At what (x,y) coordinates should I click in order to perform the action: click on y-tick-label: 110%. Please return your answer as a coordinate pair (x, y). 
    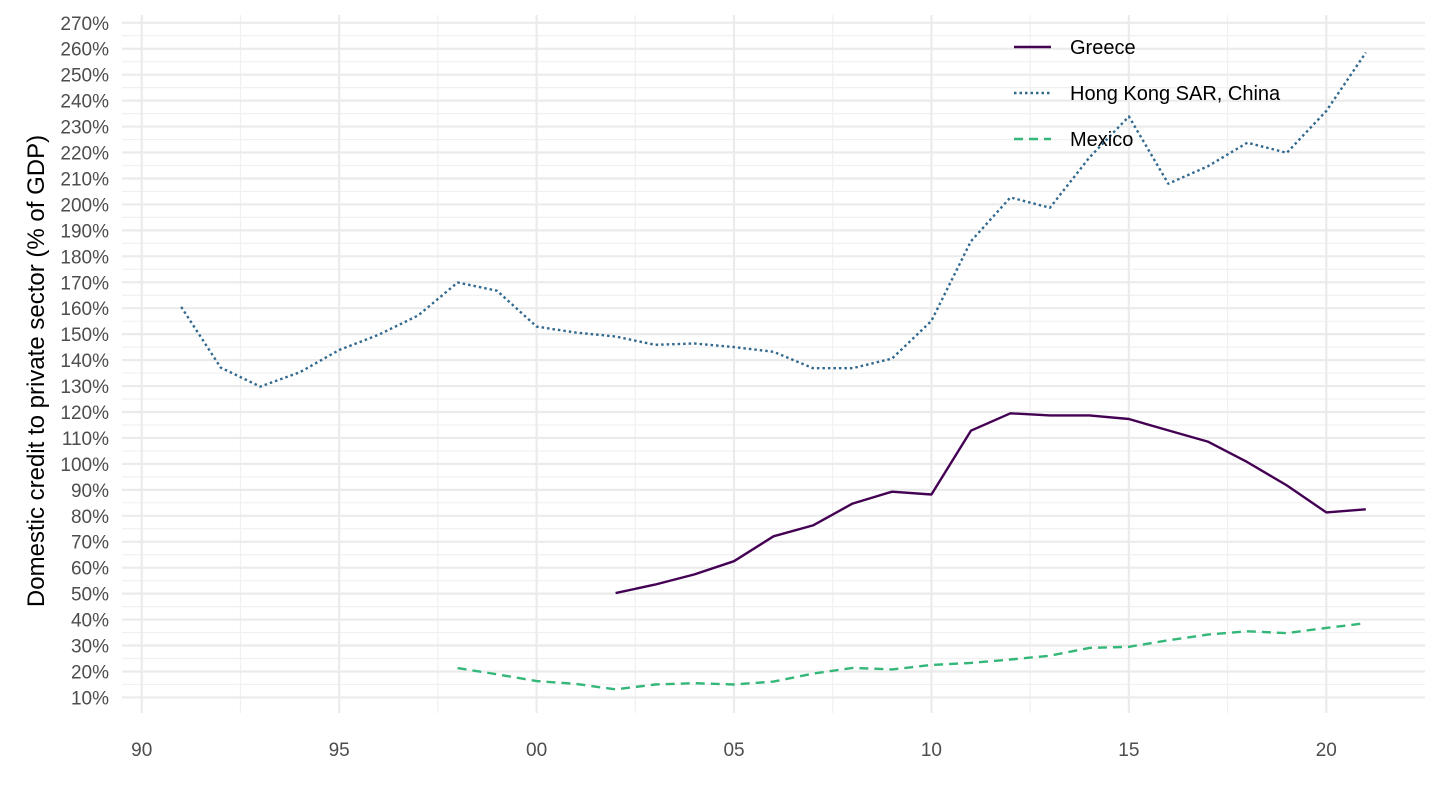
    Looking at the image, I should click on (85, 439).